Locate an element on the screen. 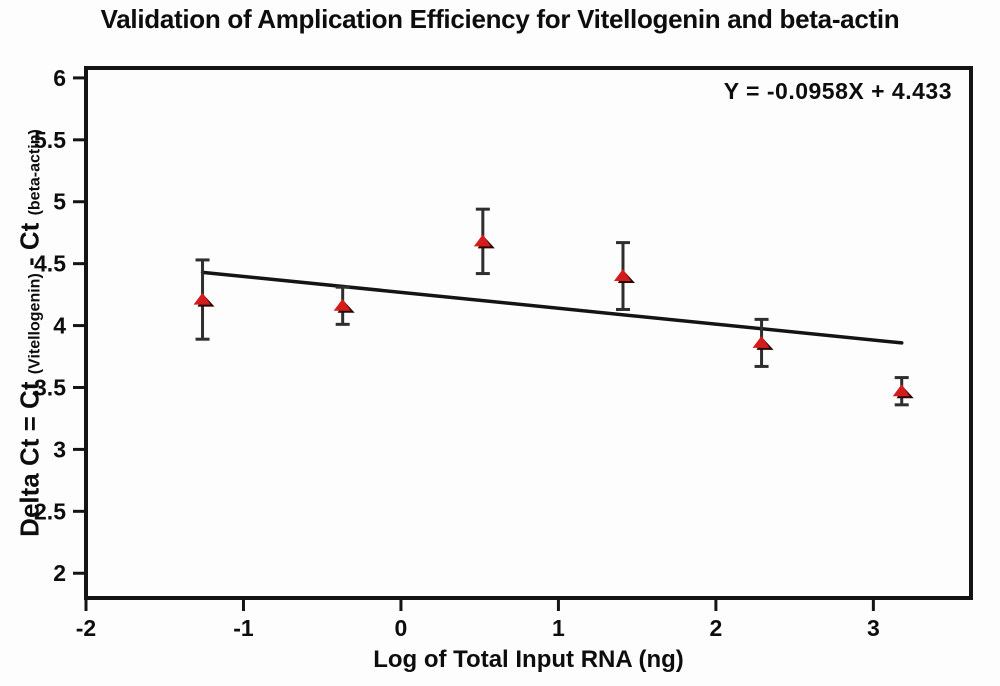 This screenshot has height=686, width=1000. x-tick-label: -2 is located at coordinates (86, 628).